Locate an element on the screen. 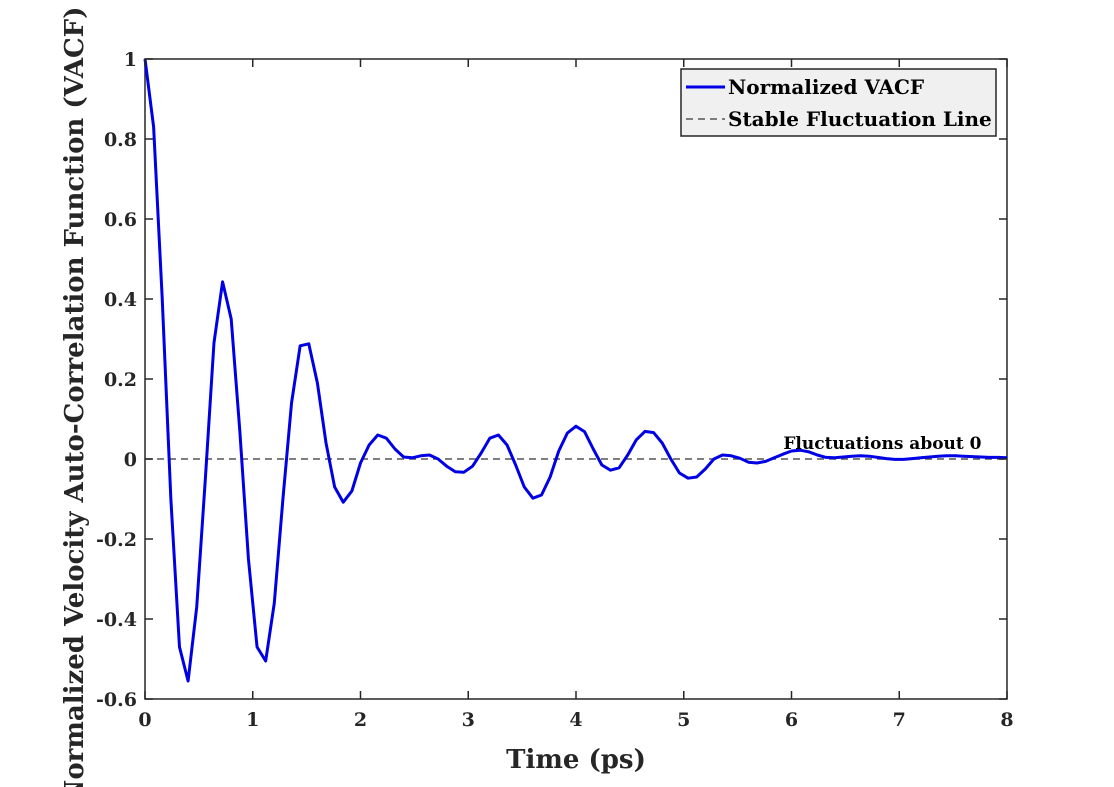  y-tick-label: 0 is located at coordinates (130, 460).